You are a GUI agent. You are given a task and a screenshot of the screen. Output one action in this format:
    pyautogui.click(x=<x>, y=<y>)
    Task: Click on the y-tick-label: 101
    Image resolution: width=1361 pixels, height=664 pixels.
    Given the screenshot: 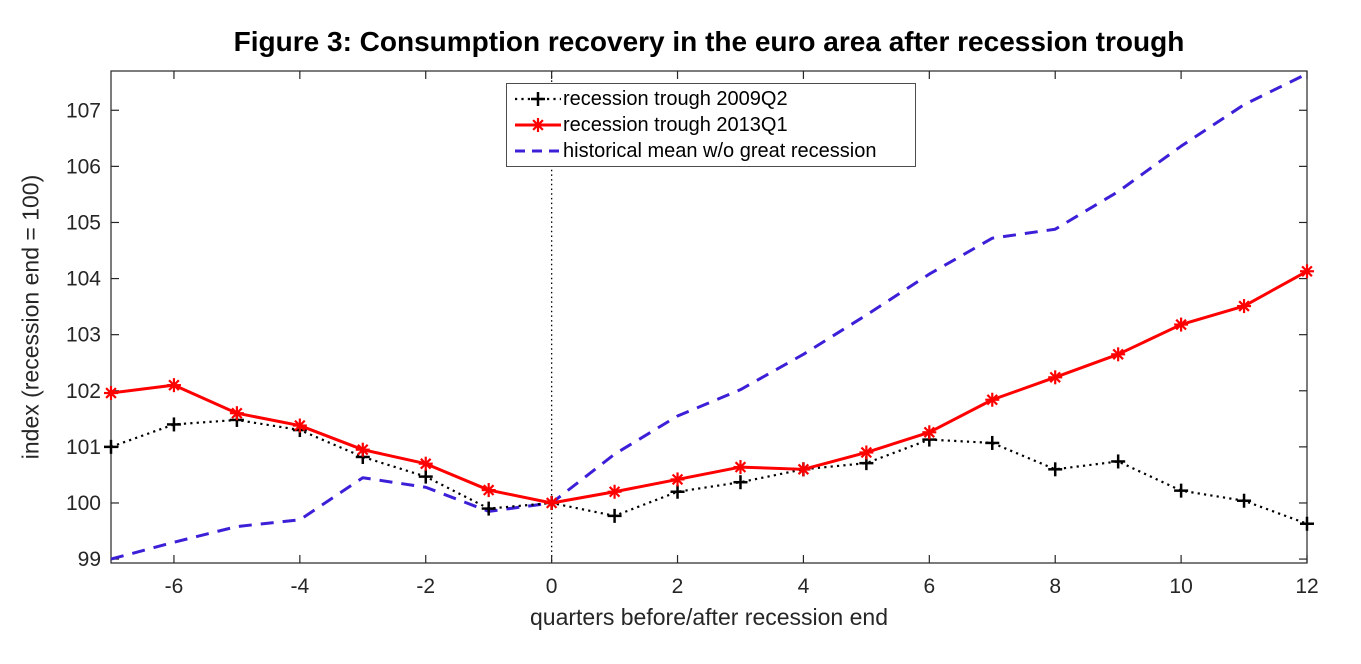 What is the action you would take?
    pyautogui.click(x=83, y=447)
    